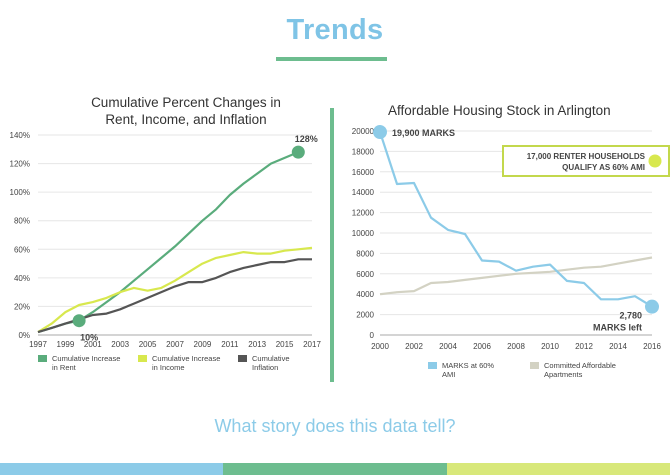  I want to click on x-tick-label: 2015, so click(285, 344).